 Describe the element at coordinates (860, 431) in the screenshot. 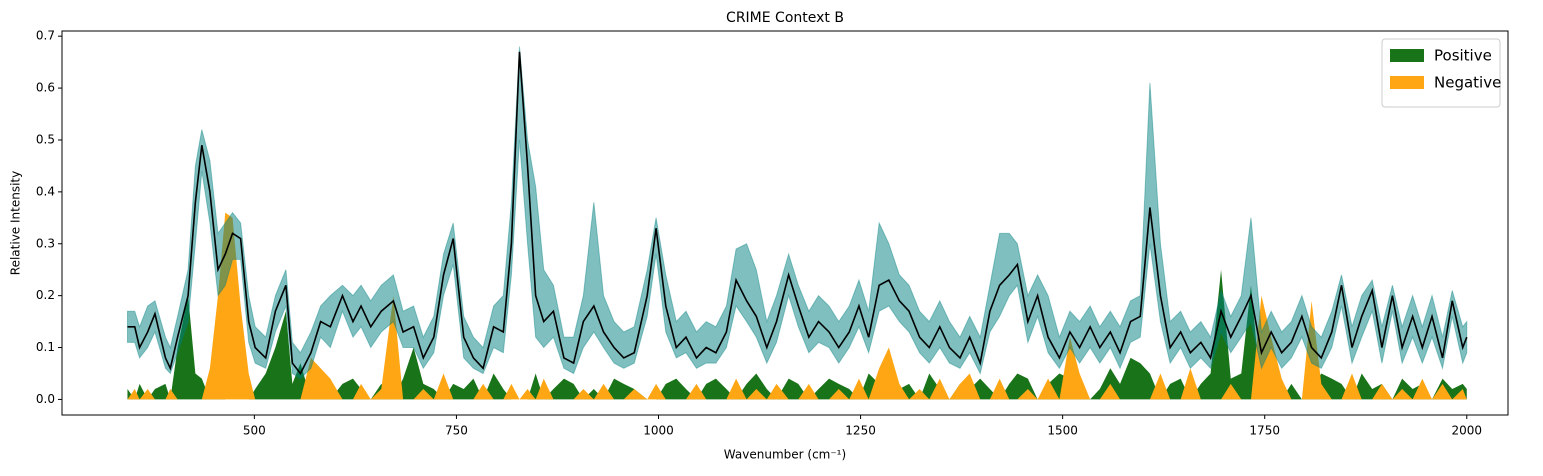

I see `x-tick-label: 1250` at that location.